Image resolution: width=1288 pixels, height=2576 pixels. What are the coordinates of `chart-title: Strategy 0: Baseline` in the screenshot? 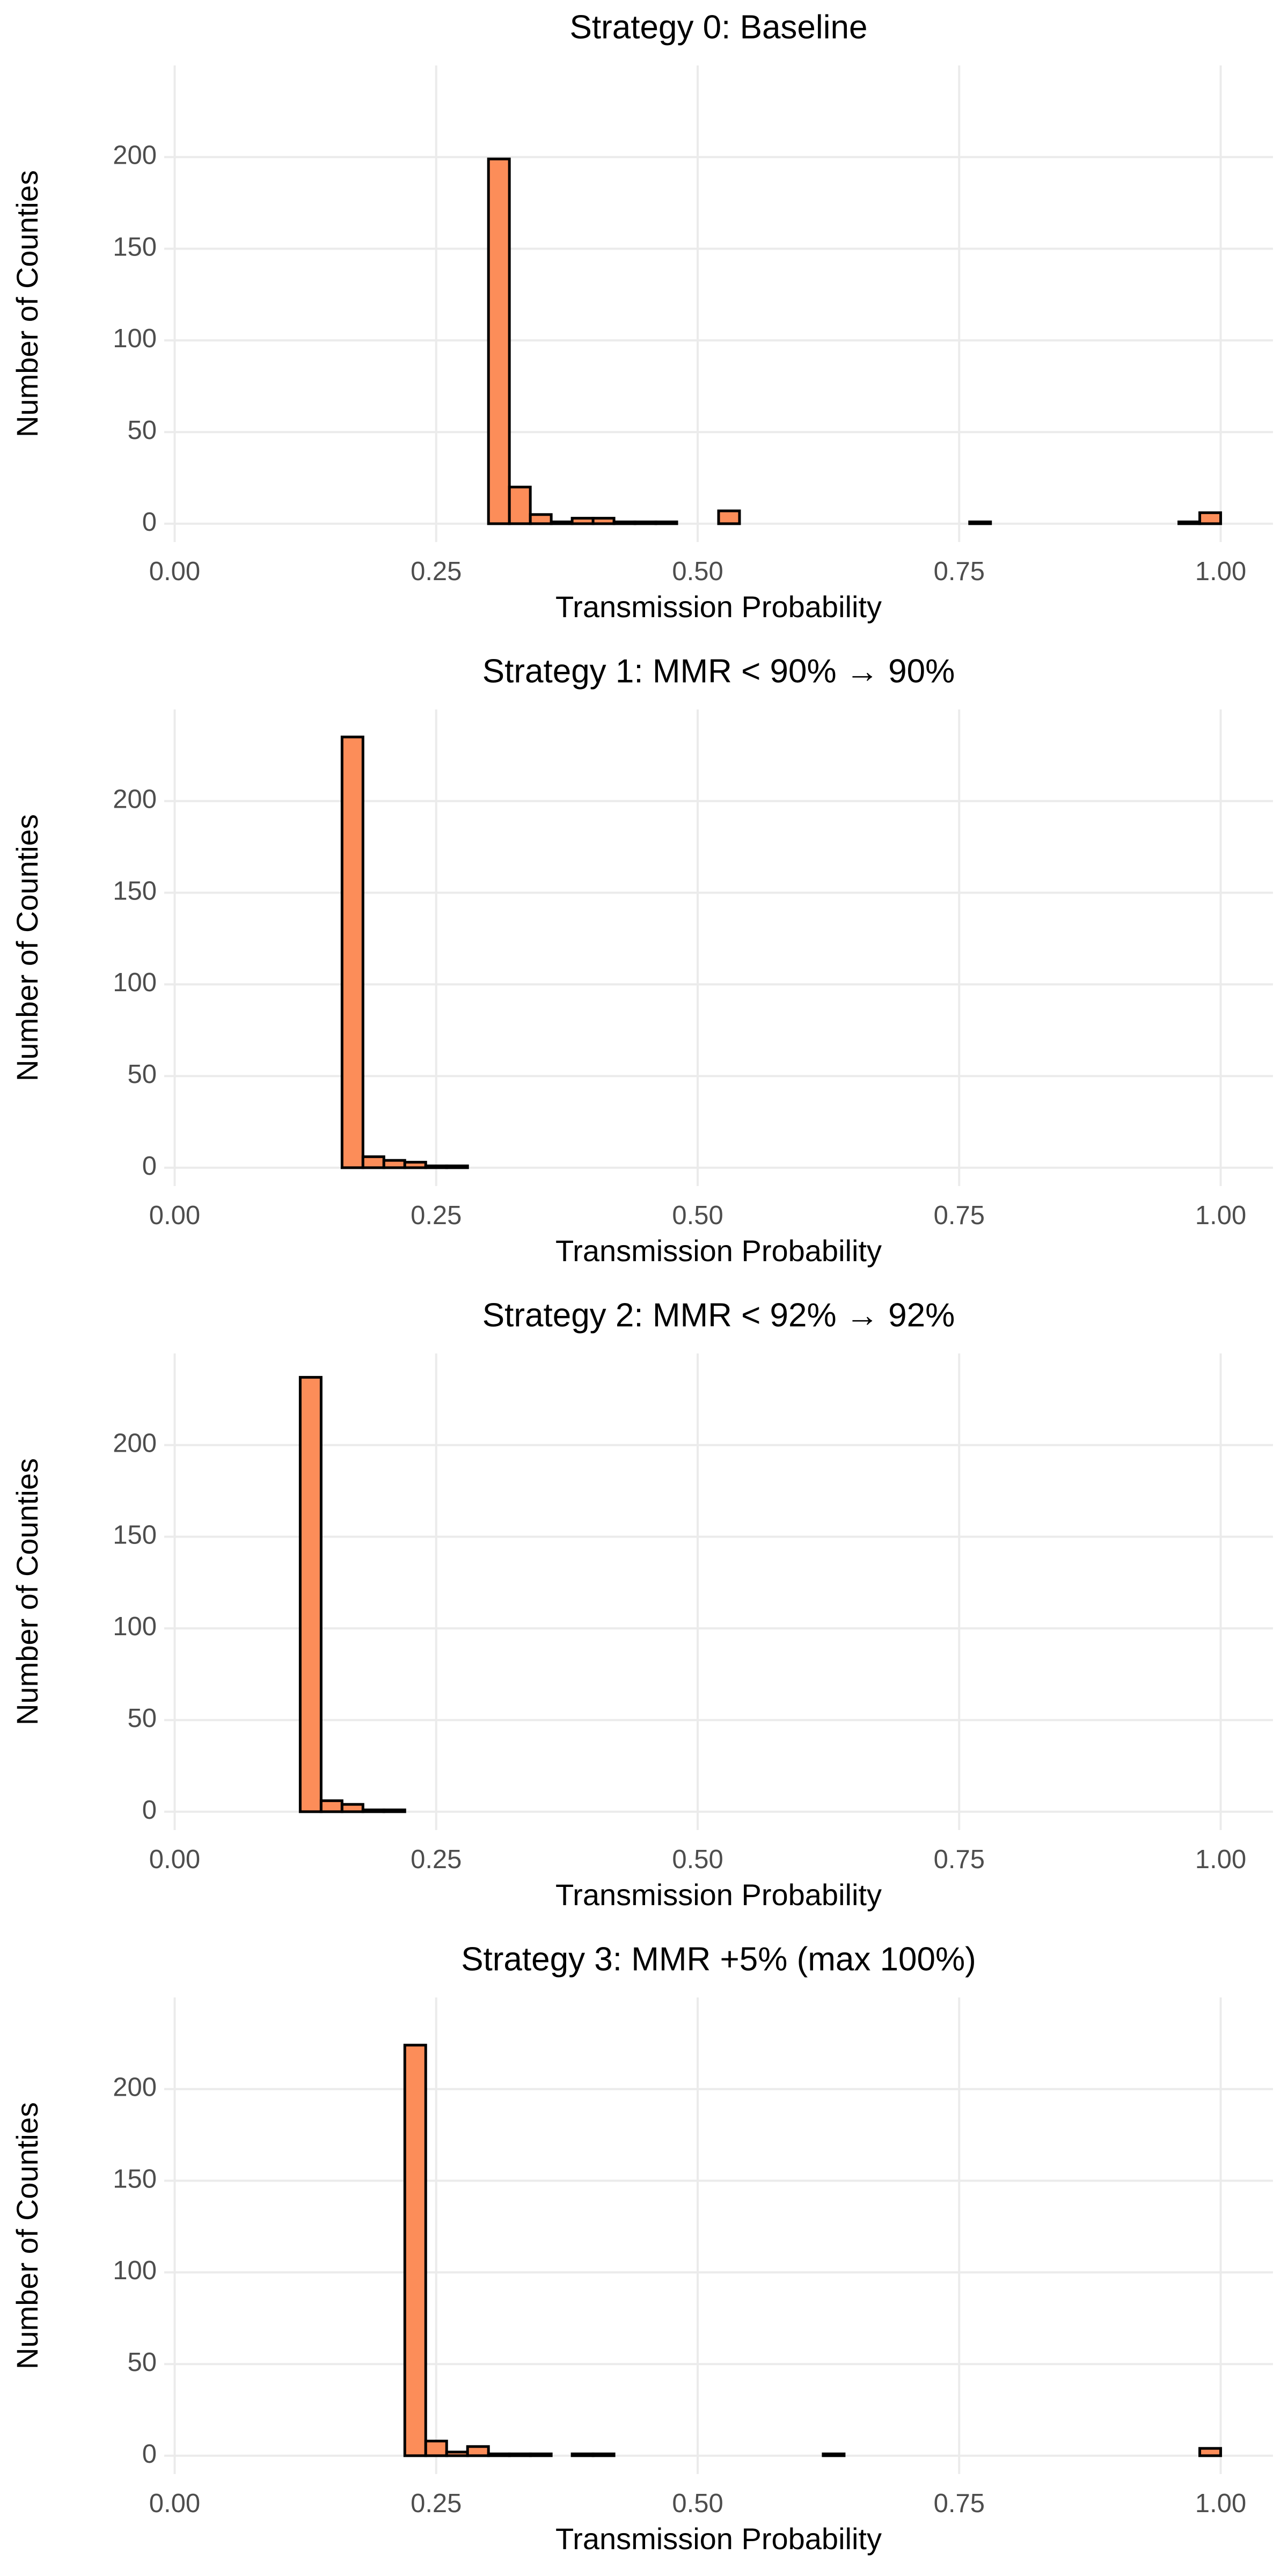 It's located at (719, 27).